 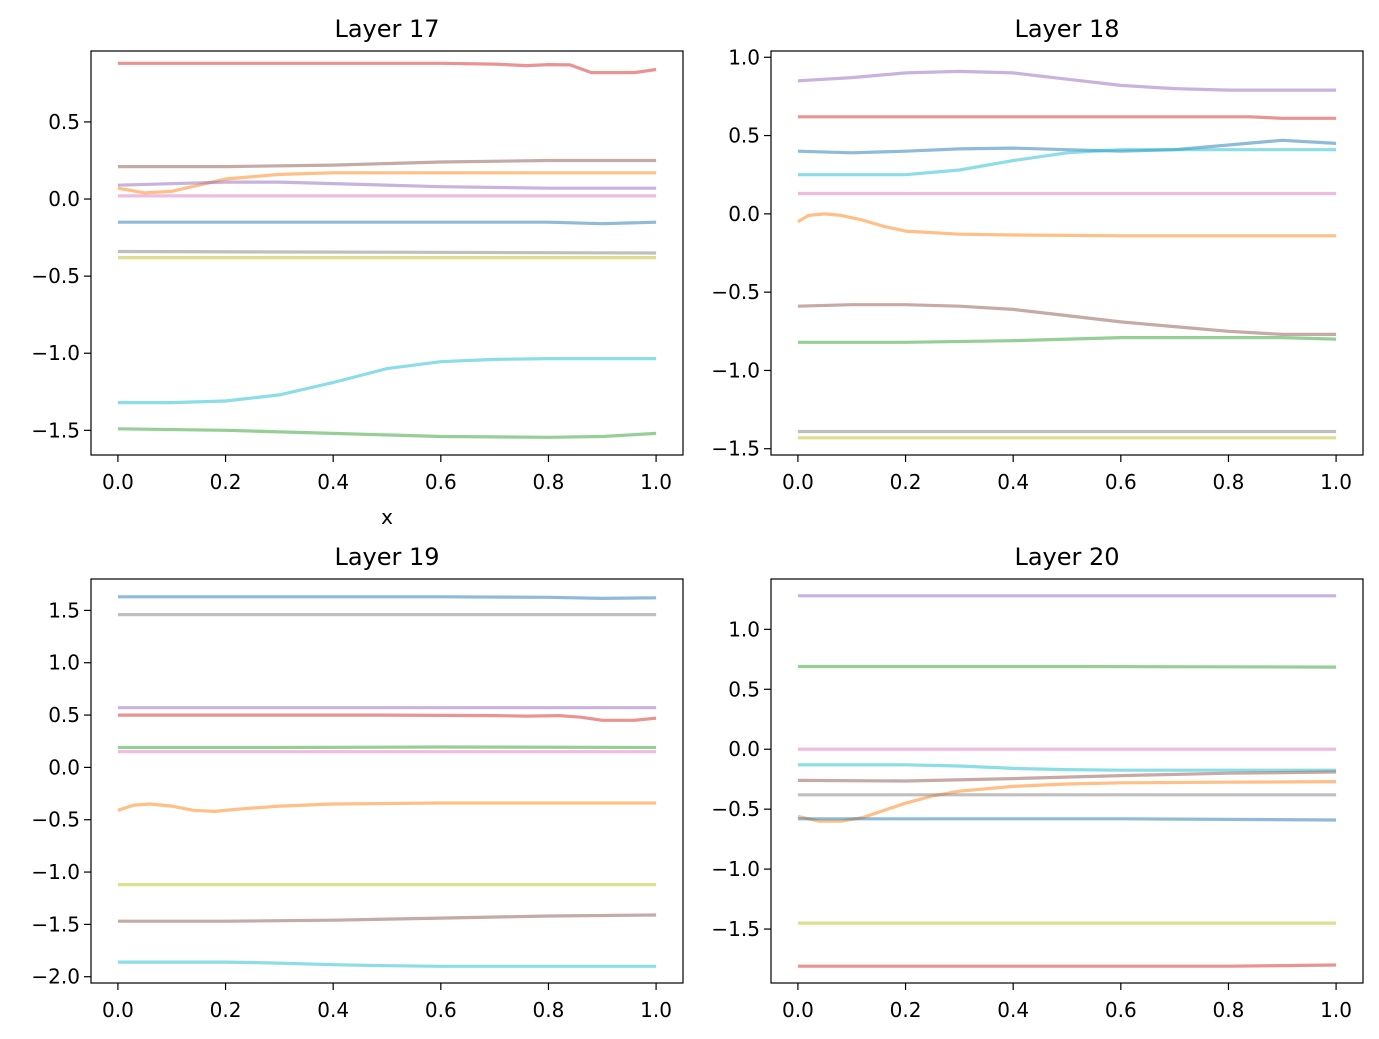 What do you see at coordinates (55, 977) in the screenshot?
I see `y-tick-label: −2.0` at bounding box center [55, 977].